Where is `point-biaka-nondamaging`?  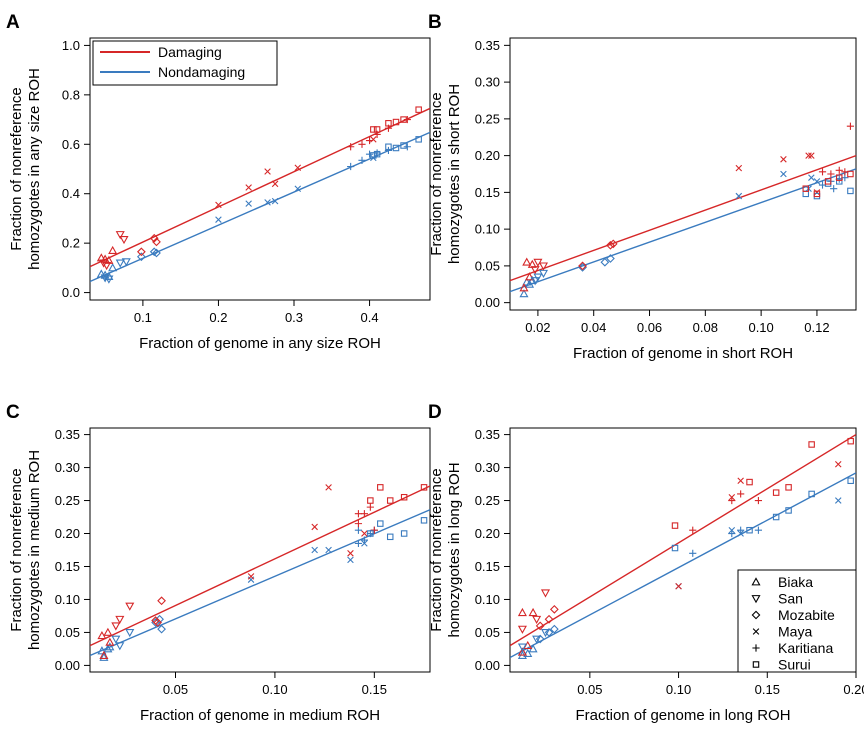
point-biaka-nondamaging is located at coordinates (524, 293).